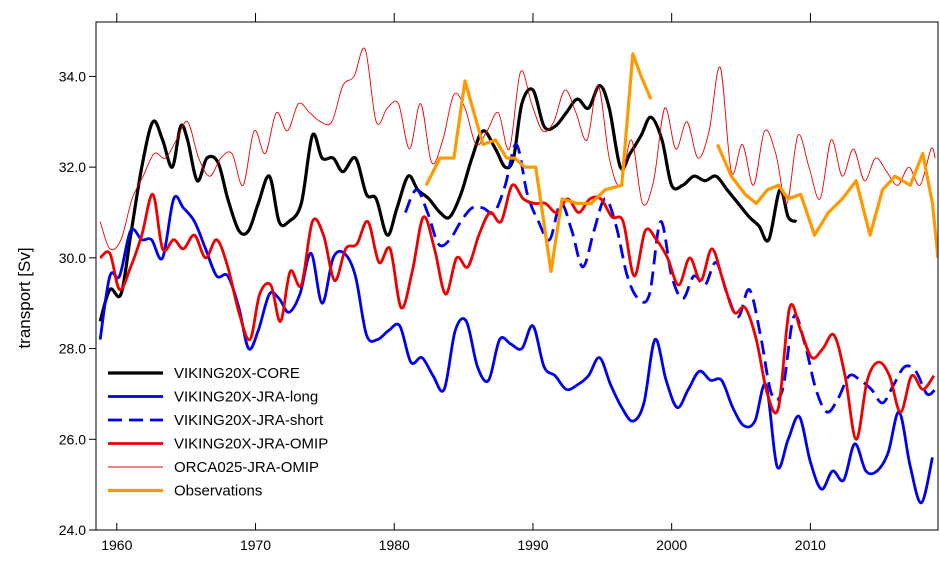 This screenshot has width=940, height=567. I want to click on y-tick-label: 32.0, so click(72, 167).